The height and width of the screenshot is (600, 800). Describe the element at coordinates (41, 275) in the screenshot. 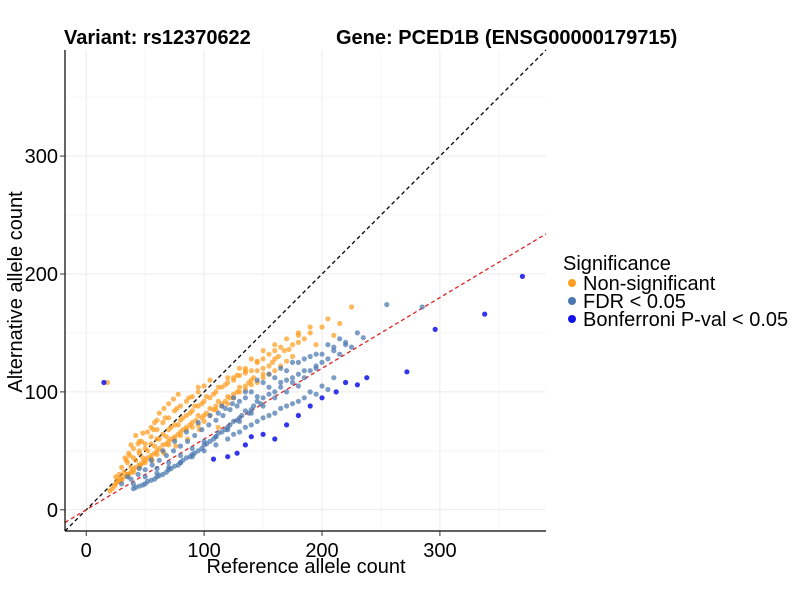

I see `y-tick-label: 200` at that location.